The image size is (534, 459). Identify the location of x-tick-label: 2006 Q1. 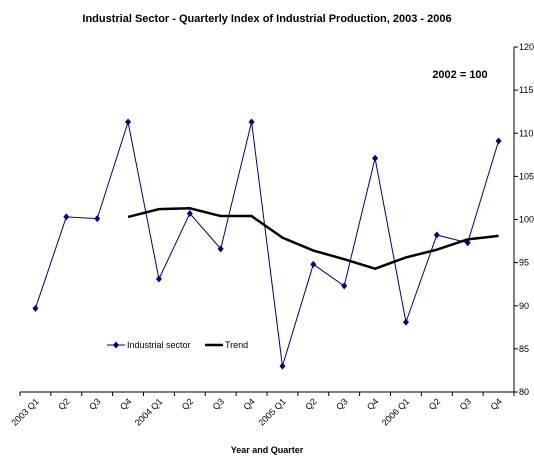
(395, 411).